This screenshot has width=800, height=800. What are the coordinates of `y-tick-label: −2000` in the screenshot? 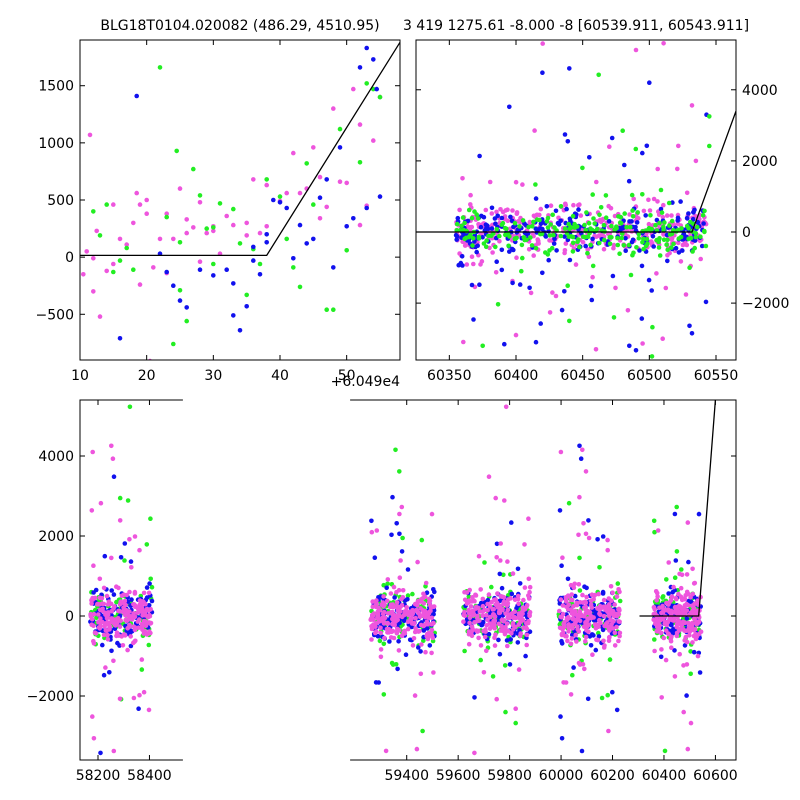 It's located at (50, 697).